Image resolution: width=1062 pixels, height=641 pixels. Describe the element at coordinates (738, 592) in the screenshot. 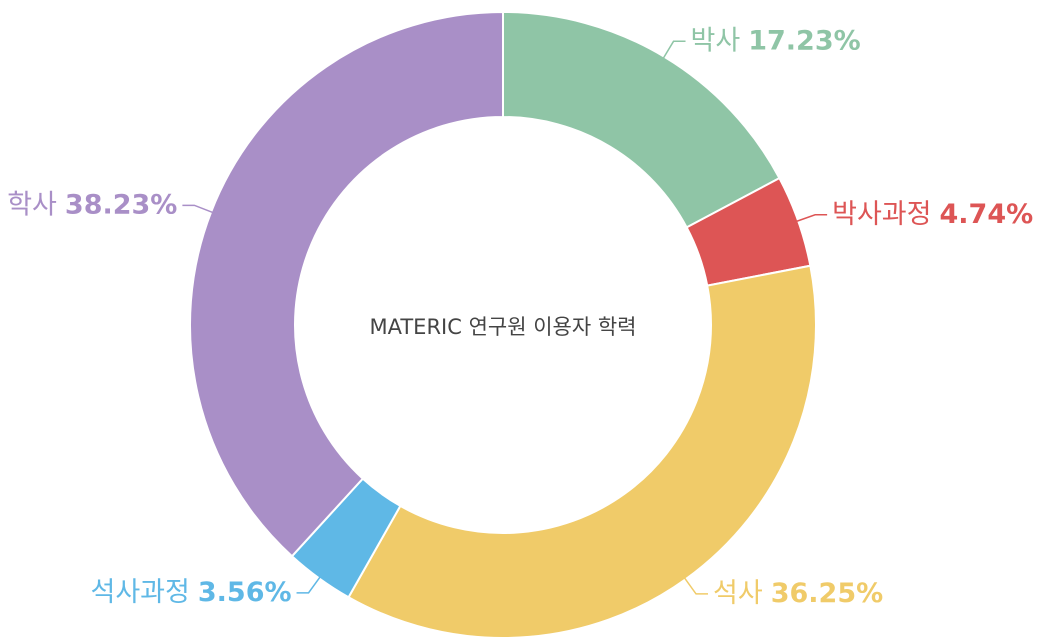

I see `slice-name: 석사` at that location.